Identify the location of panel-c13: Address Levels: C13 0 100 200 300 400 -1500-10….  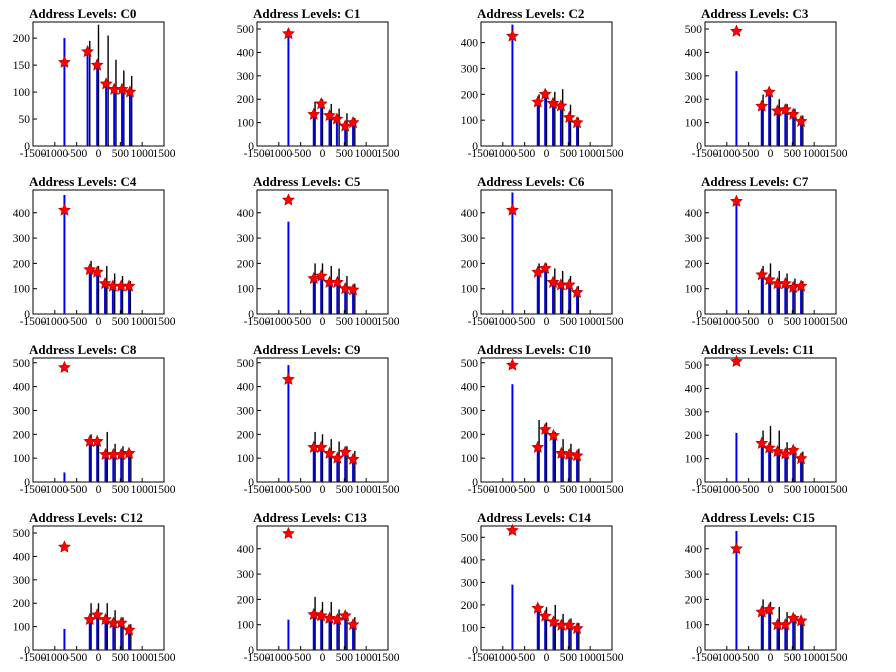
(318, 587).